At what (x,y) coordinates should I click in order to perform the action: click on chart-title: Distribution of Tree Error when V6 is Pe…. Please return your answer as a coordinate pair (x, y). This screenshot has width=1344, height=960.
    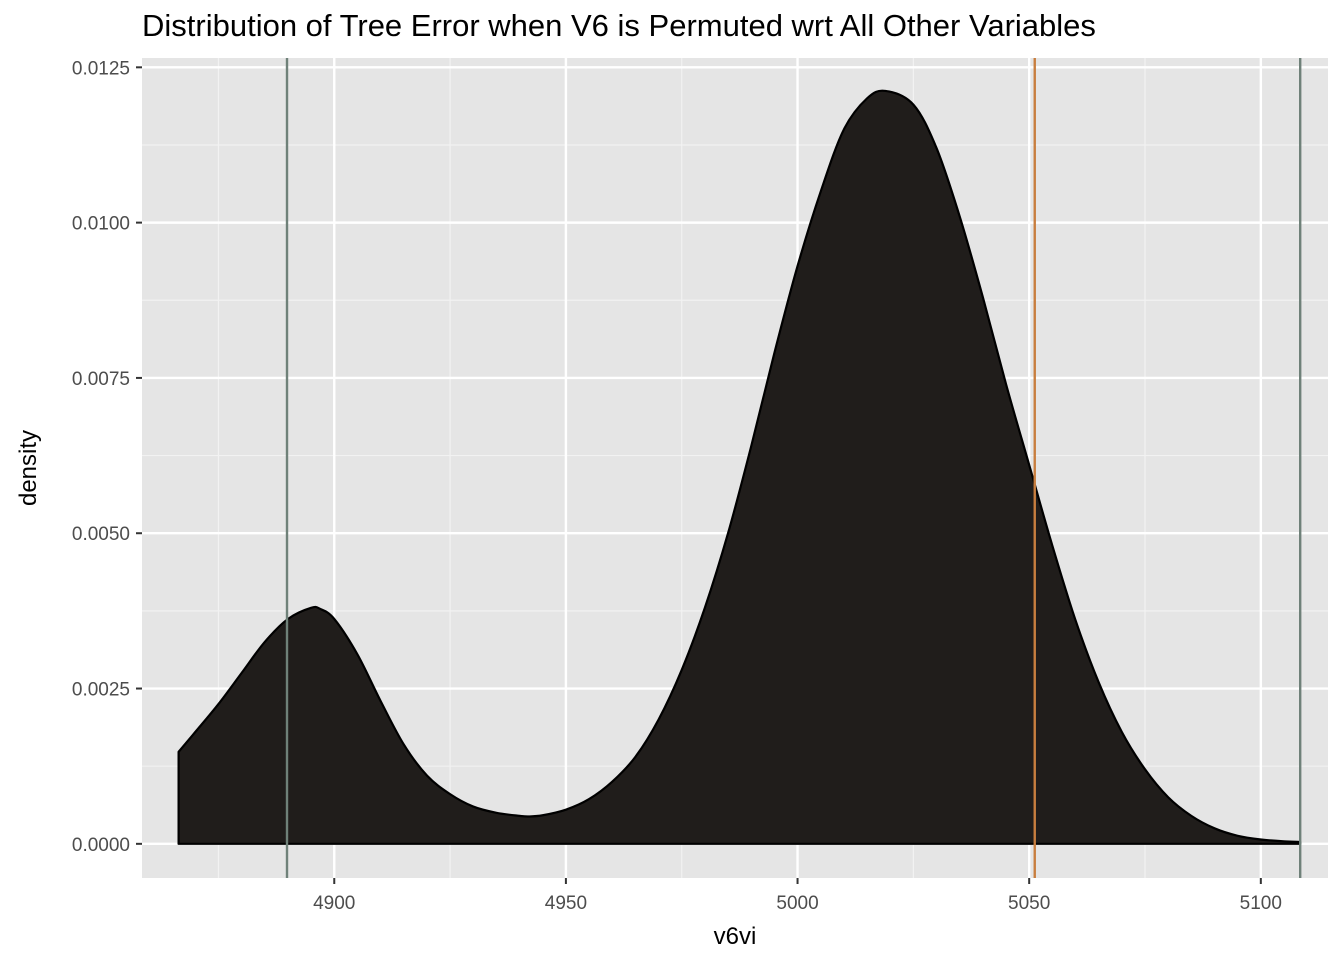
    Looking at the image, I should click on (619, 25).